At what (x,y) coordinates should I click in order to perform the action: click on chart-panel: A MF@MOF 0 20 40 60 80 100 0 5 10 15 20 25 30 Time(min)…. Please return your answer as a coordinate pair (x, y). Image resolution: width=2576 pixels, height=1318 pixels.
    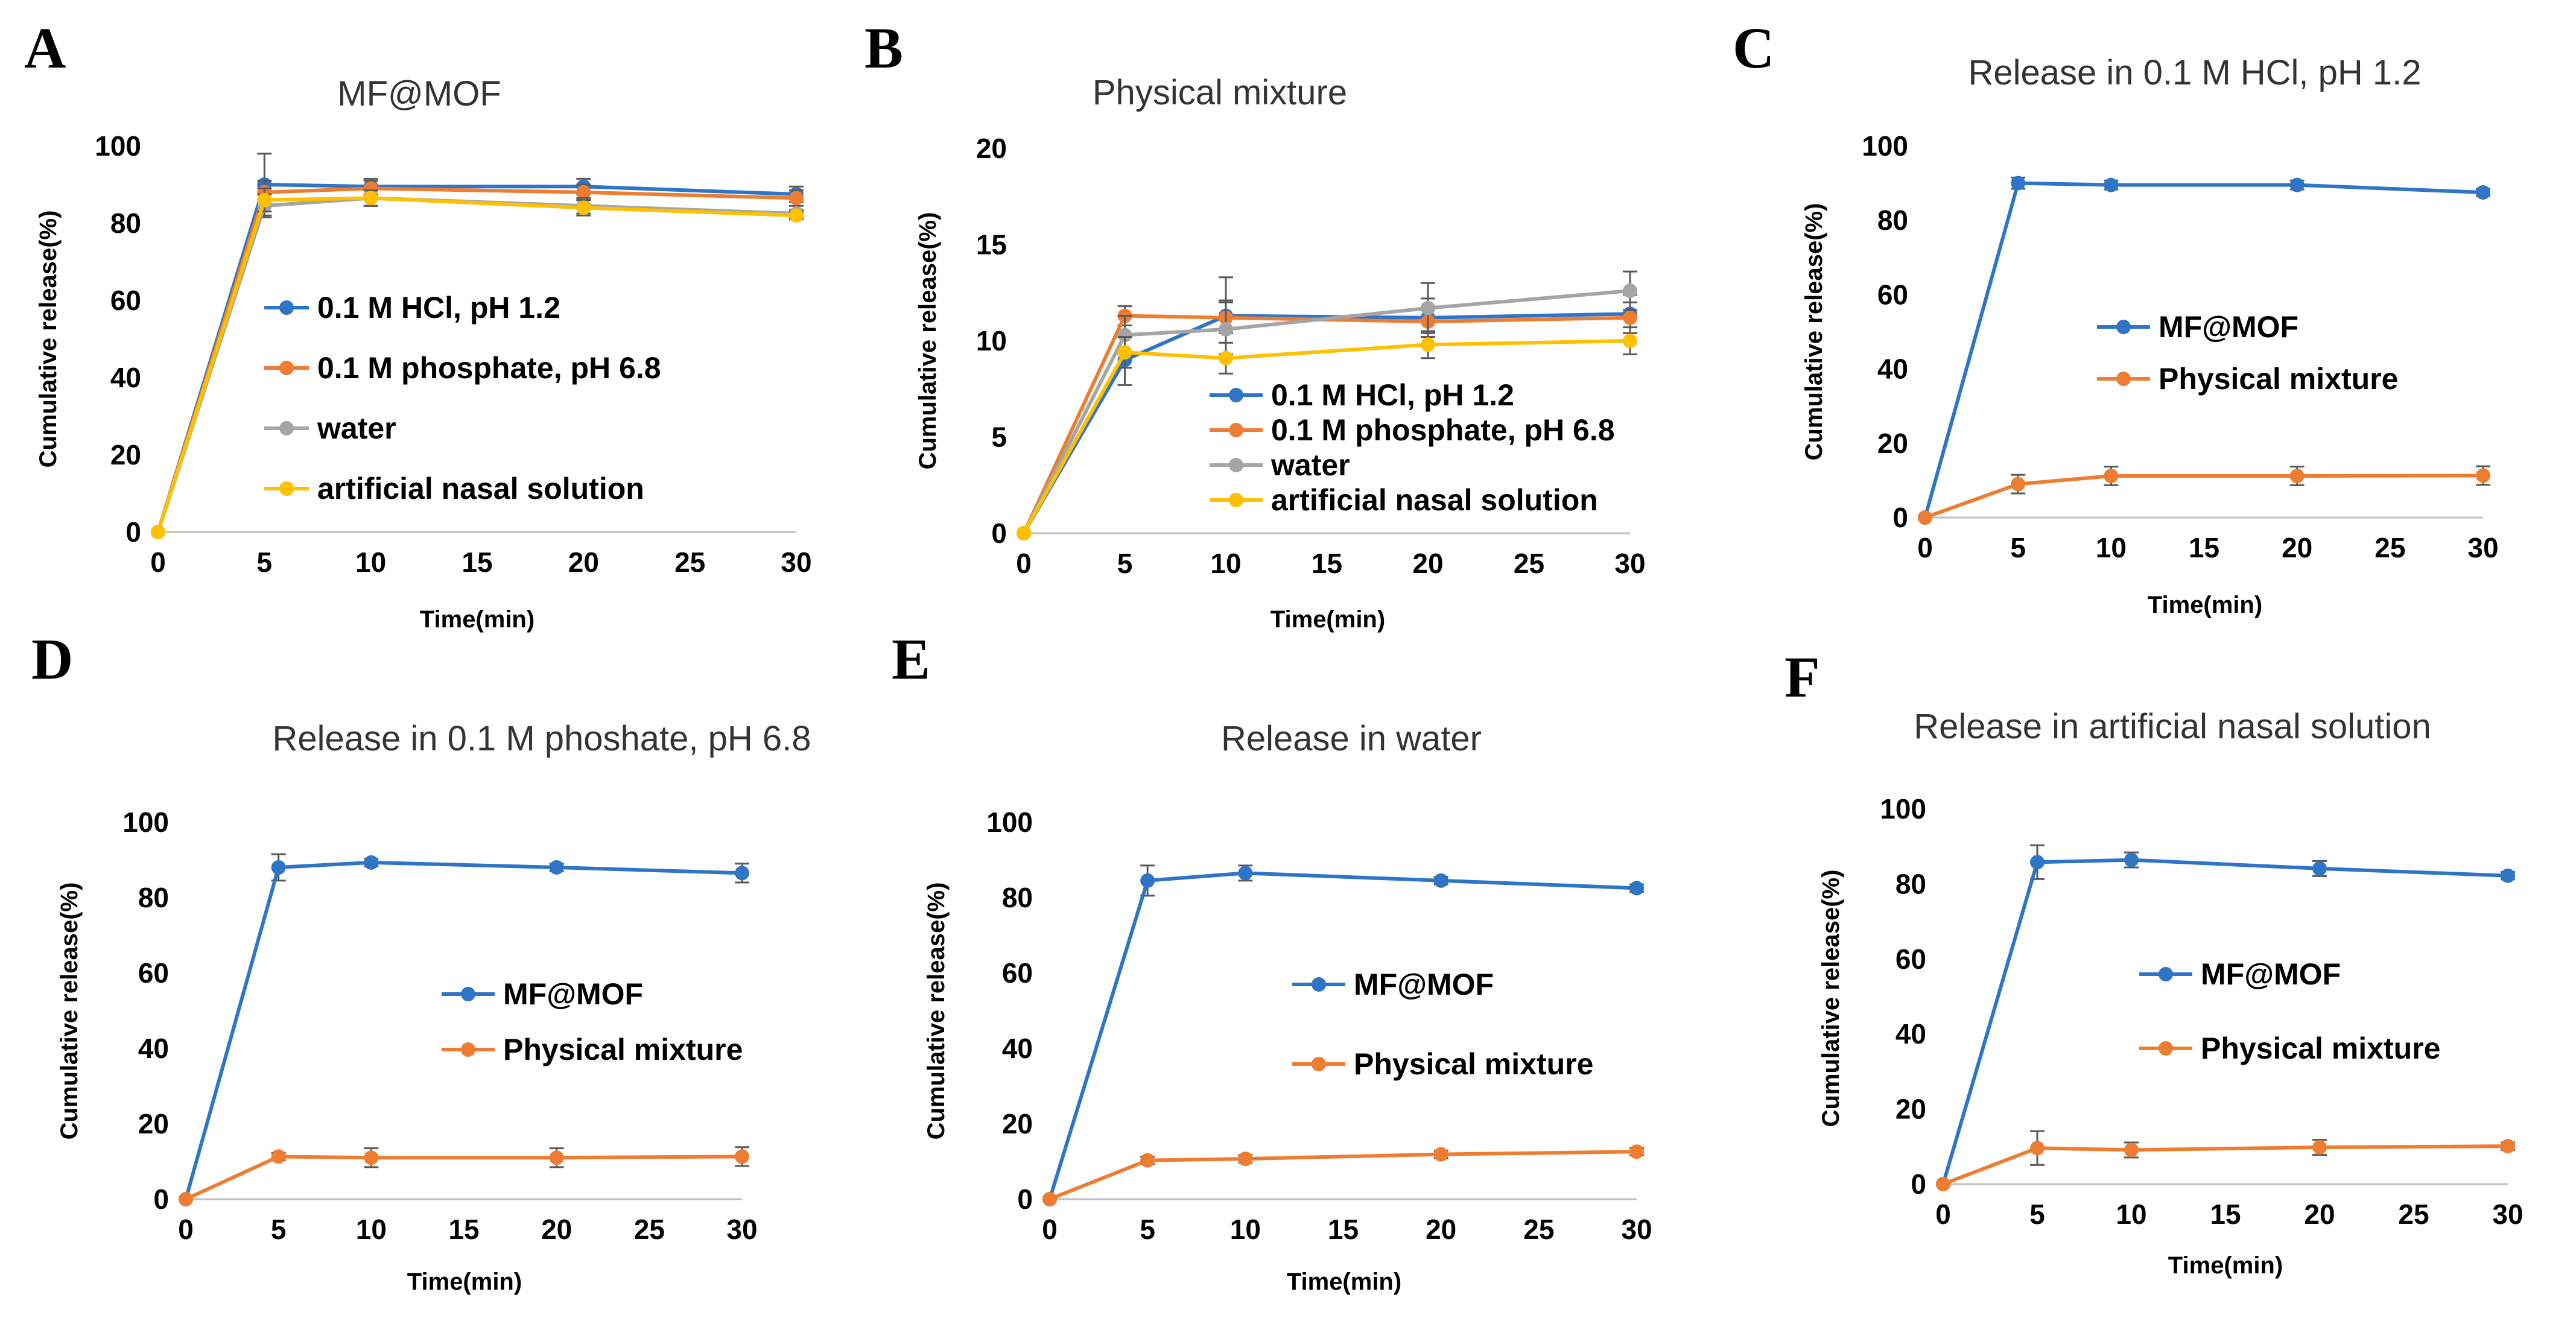
    Looking at the image, I should click on (418, 324).